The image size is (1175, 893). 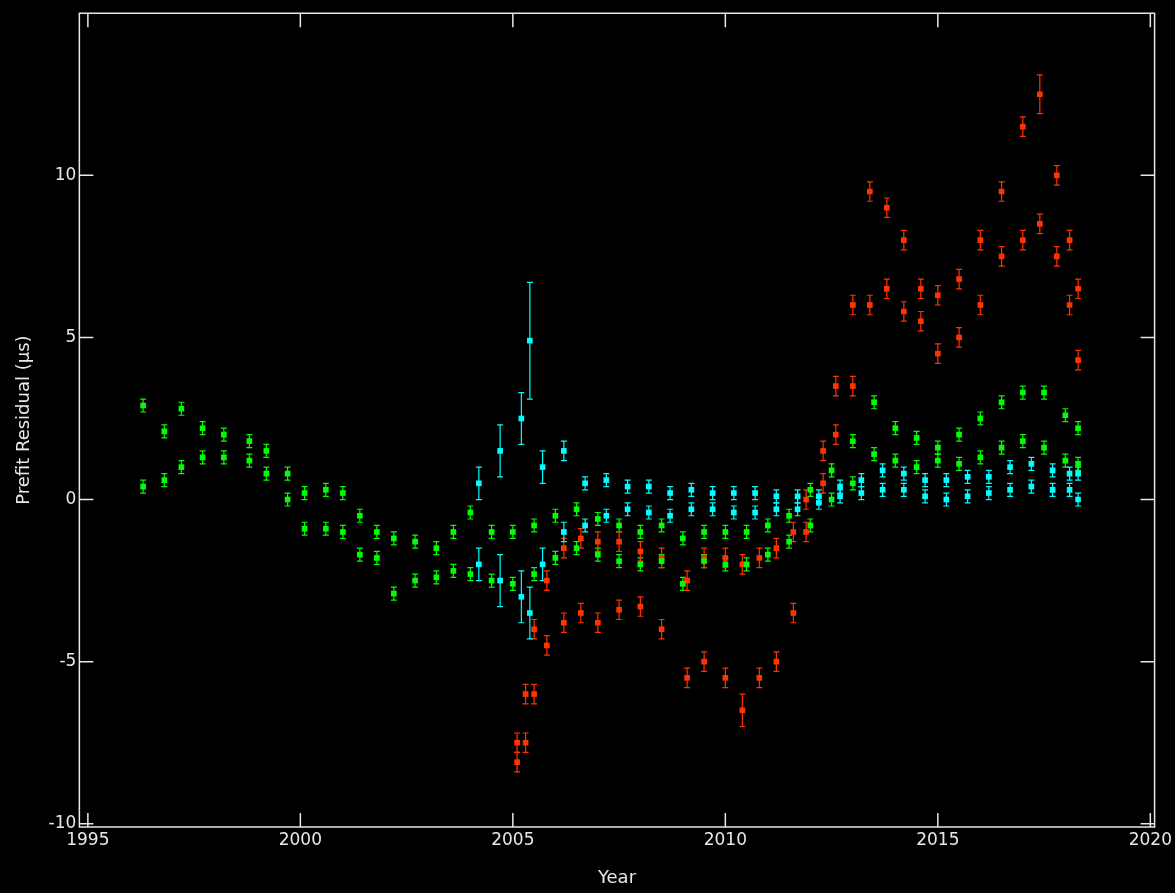 I want to click on y-tick-label: 0, so click(x=71, y=497).